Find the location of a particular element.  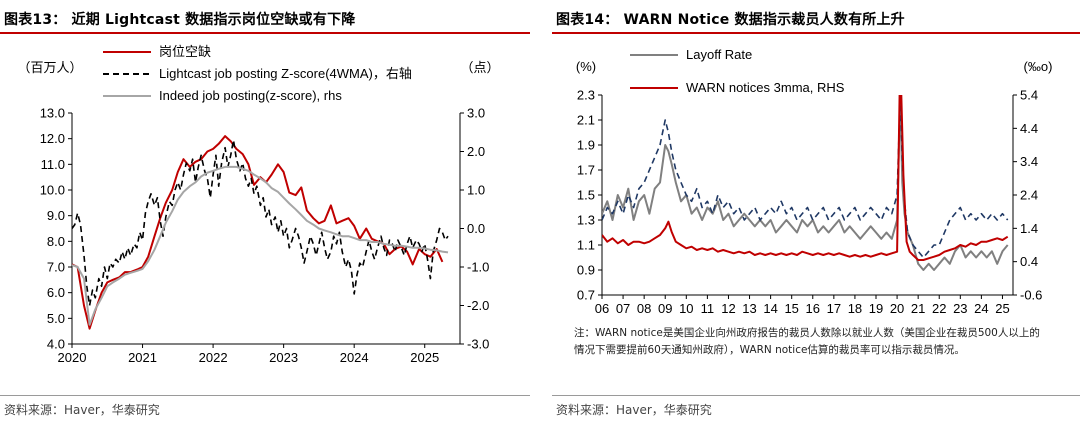

x-tick-label: 2023 is located at coordinates (283, 357).